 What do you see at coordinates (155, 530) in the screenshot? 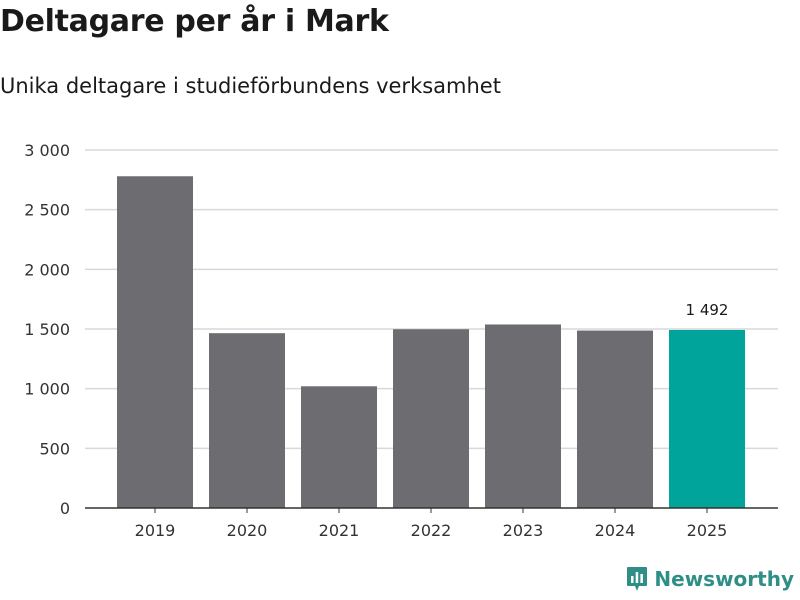
I see `x-tick-label: 2019` at bounding box center [155, 530].